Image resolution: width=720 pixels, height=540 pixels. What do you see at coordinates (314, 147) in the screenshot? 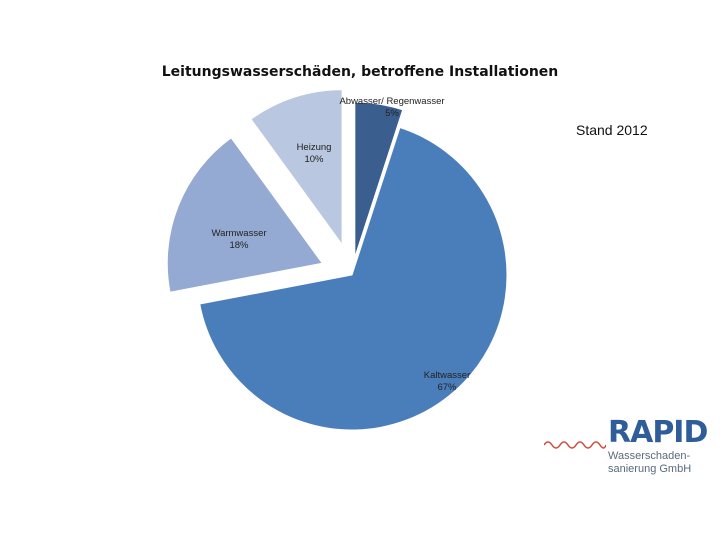
I see `slice-name-label: Heizung` at bounding box center [314, 147].